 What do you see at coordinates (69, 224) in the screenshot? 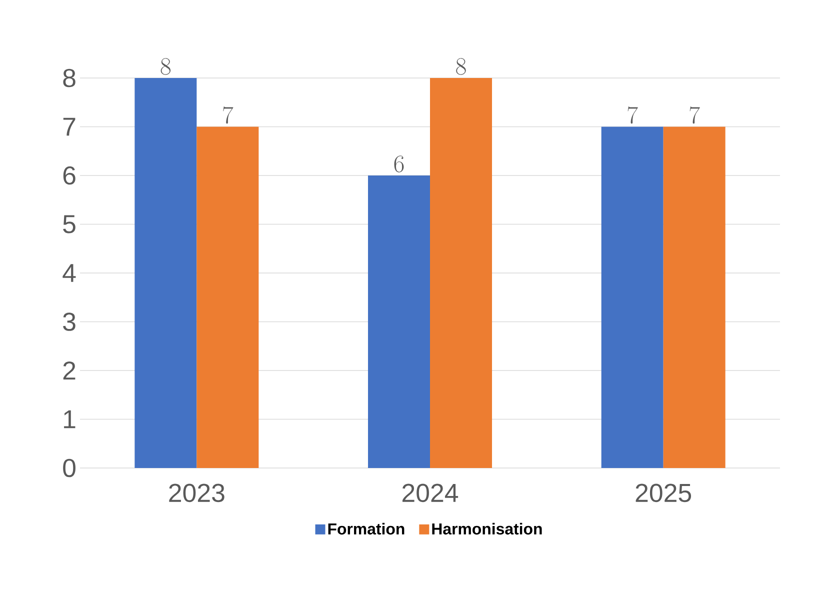
I see `y-tick-label: 5` at bounding box center [69, 224].